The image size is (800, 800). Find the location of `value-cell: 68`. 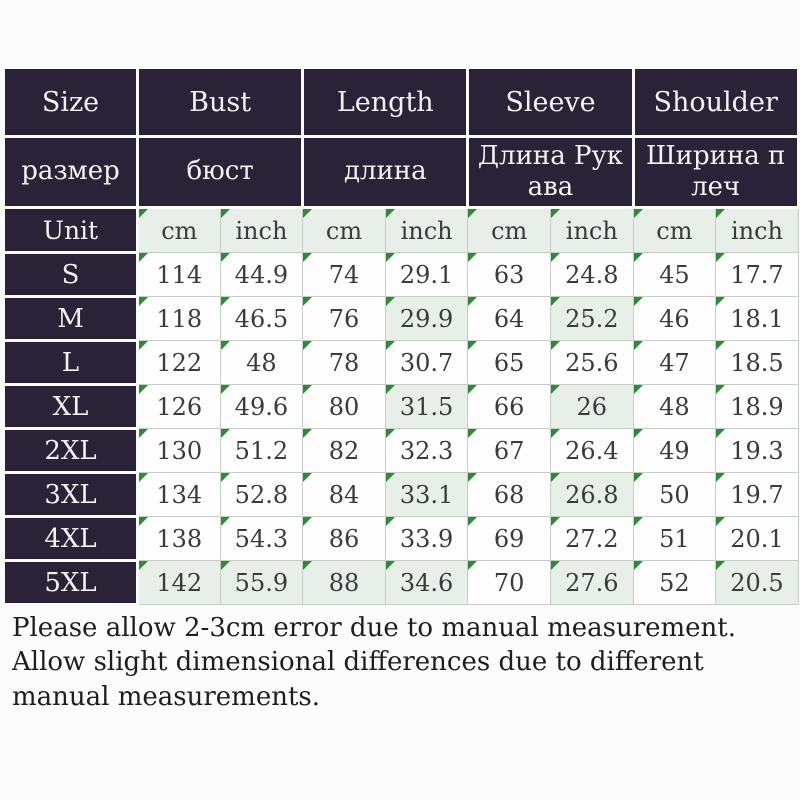

value-cell: 68 is located at coordinates (509, 494).